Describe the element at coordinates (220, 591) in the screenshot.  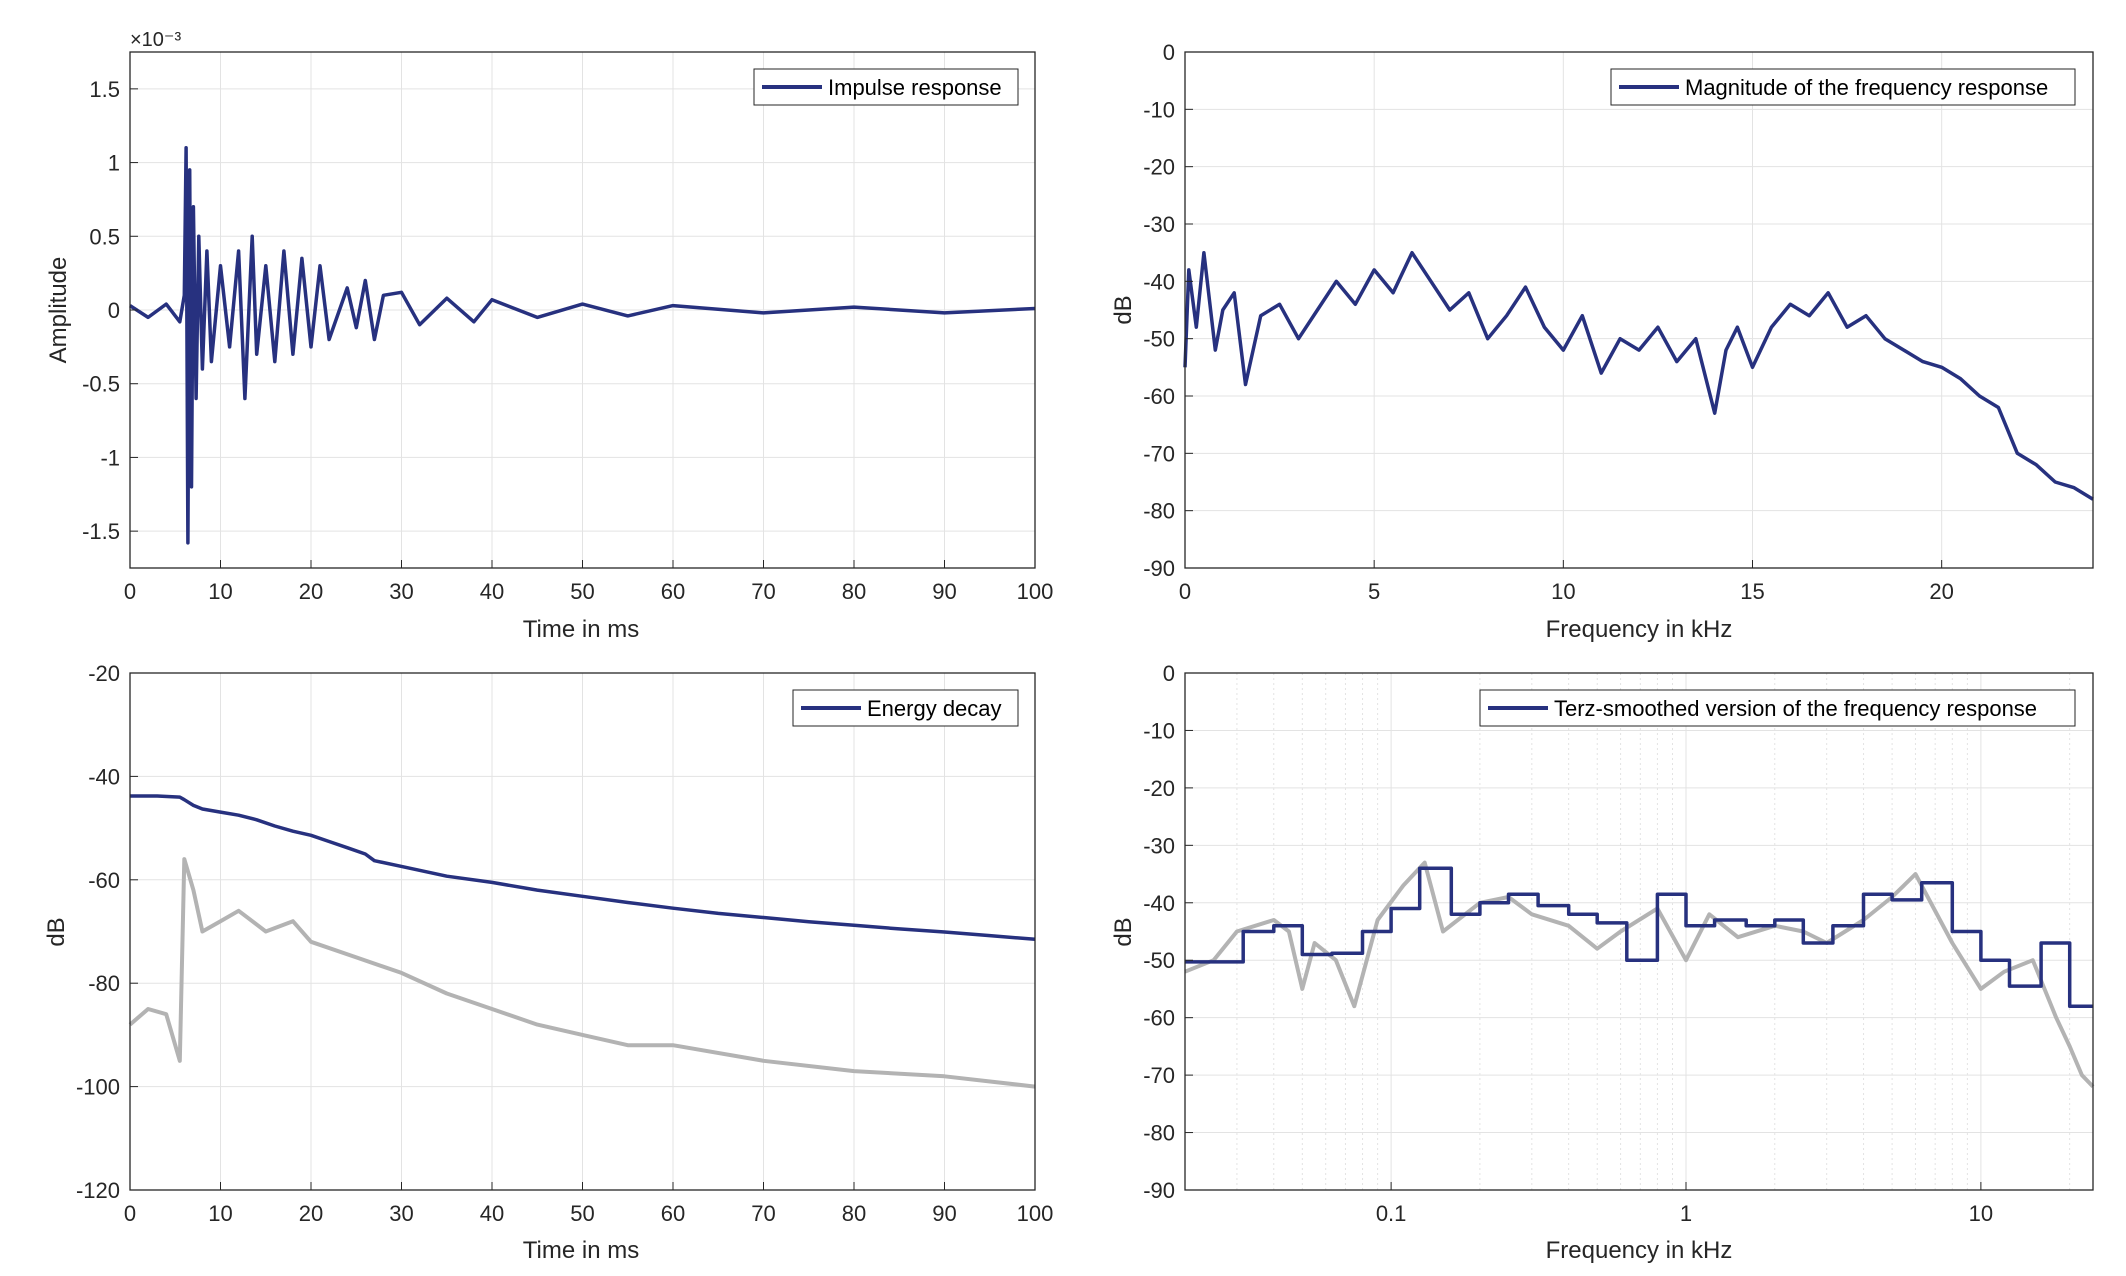
I see `impulse-x-tick-label: 10` at that location.